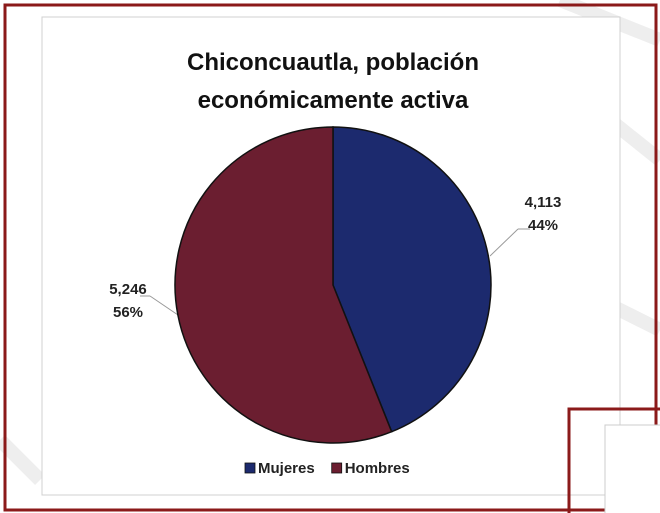 This screenshot has height=513, width=660. I want to click on data-label: 5,246, so click(128, 289).